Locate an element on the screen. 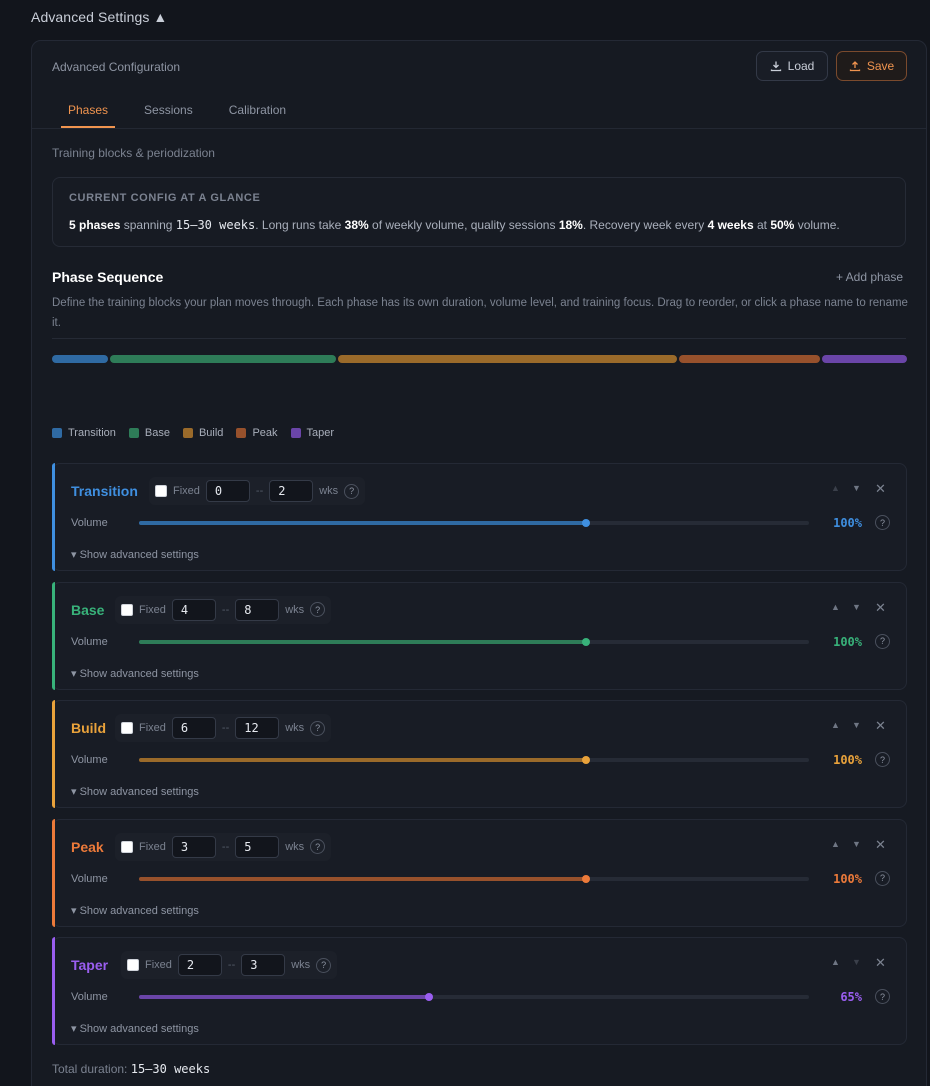  max-weeks-input: 12 is located at coordinates (257, 728).